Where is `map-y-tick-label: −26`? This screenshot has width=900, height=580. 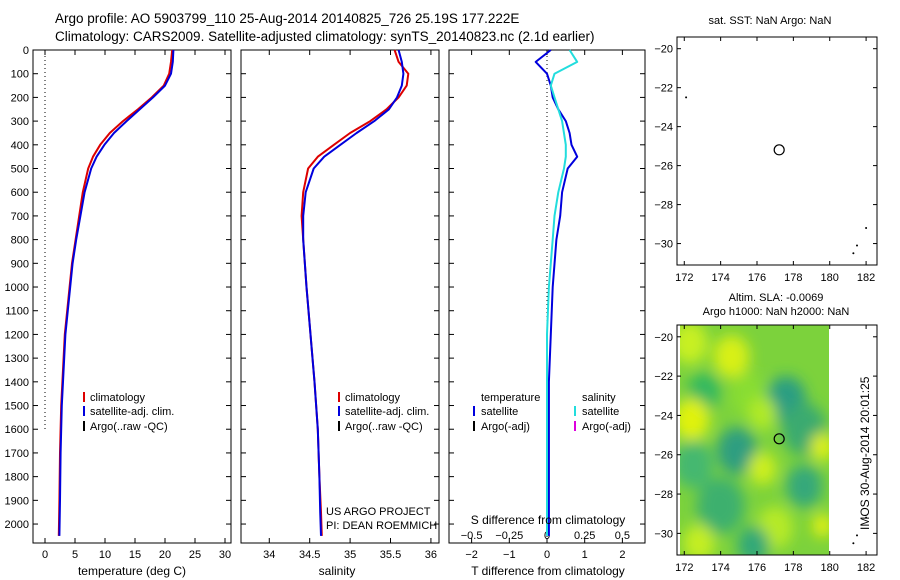
map-y-tick-label: −26 is located at coordinates (663, 456).